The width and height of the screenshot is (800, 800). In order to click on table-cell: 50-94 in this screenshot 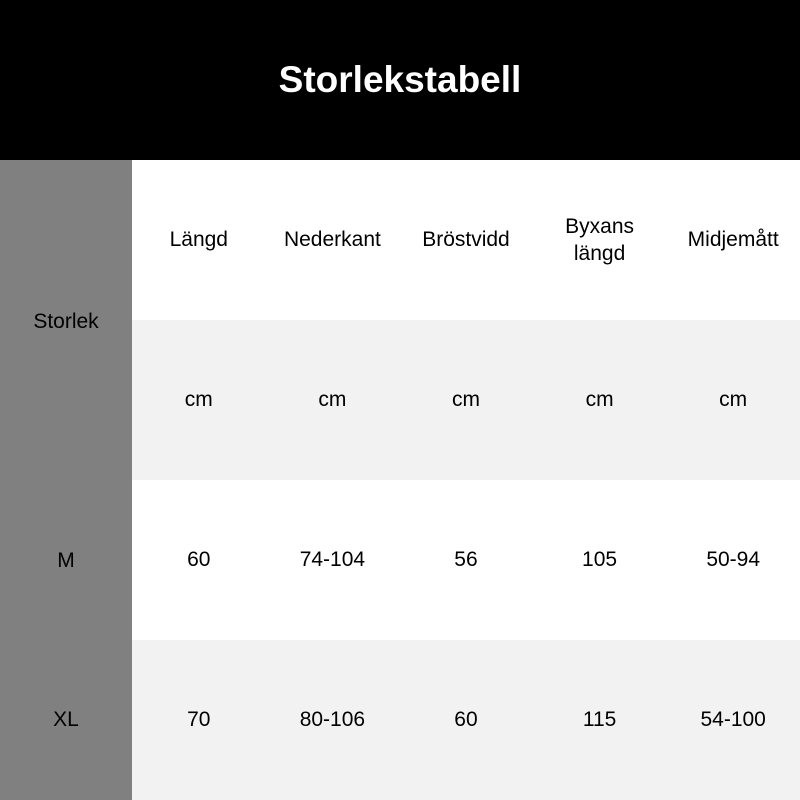, I will do `click(733, 560)`.